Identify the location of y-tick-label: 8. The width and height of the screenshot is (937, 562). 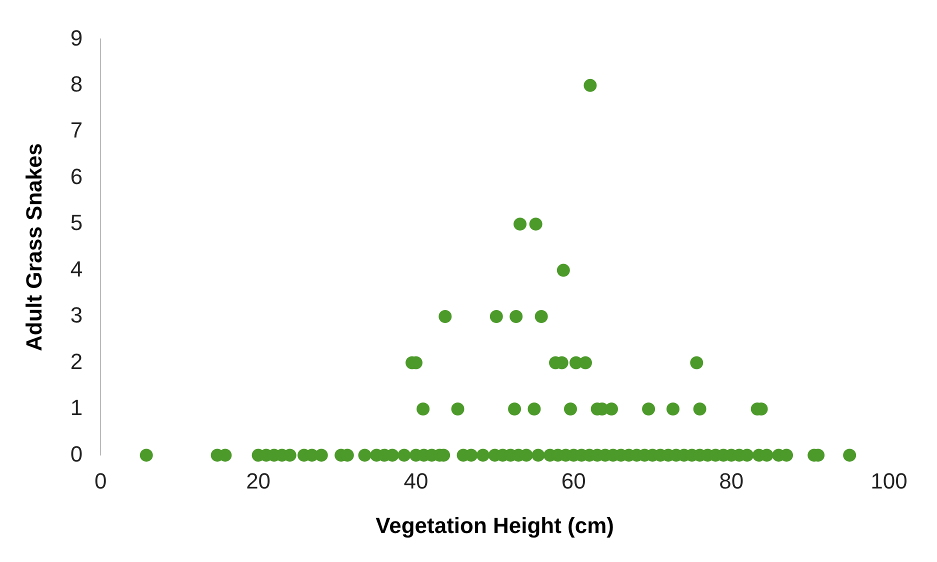
(76, 83).